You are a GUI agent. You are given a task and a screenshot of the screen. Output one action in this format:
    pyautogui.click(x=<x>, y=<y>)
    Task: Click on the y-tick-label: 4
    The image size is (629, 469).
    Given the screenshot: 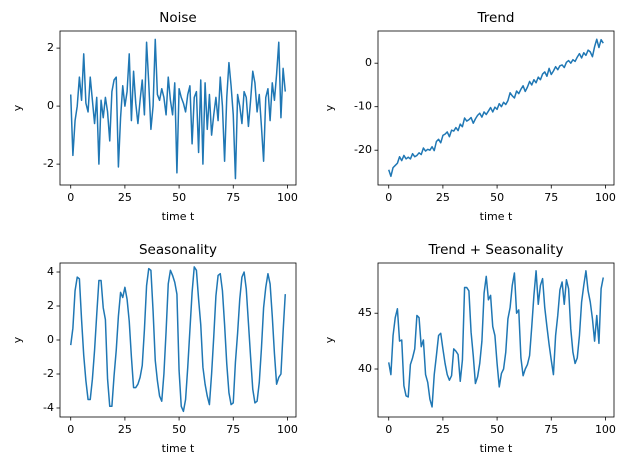 What is the action you would take?
    pyautogui.click(x=50, y=271)
    